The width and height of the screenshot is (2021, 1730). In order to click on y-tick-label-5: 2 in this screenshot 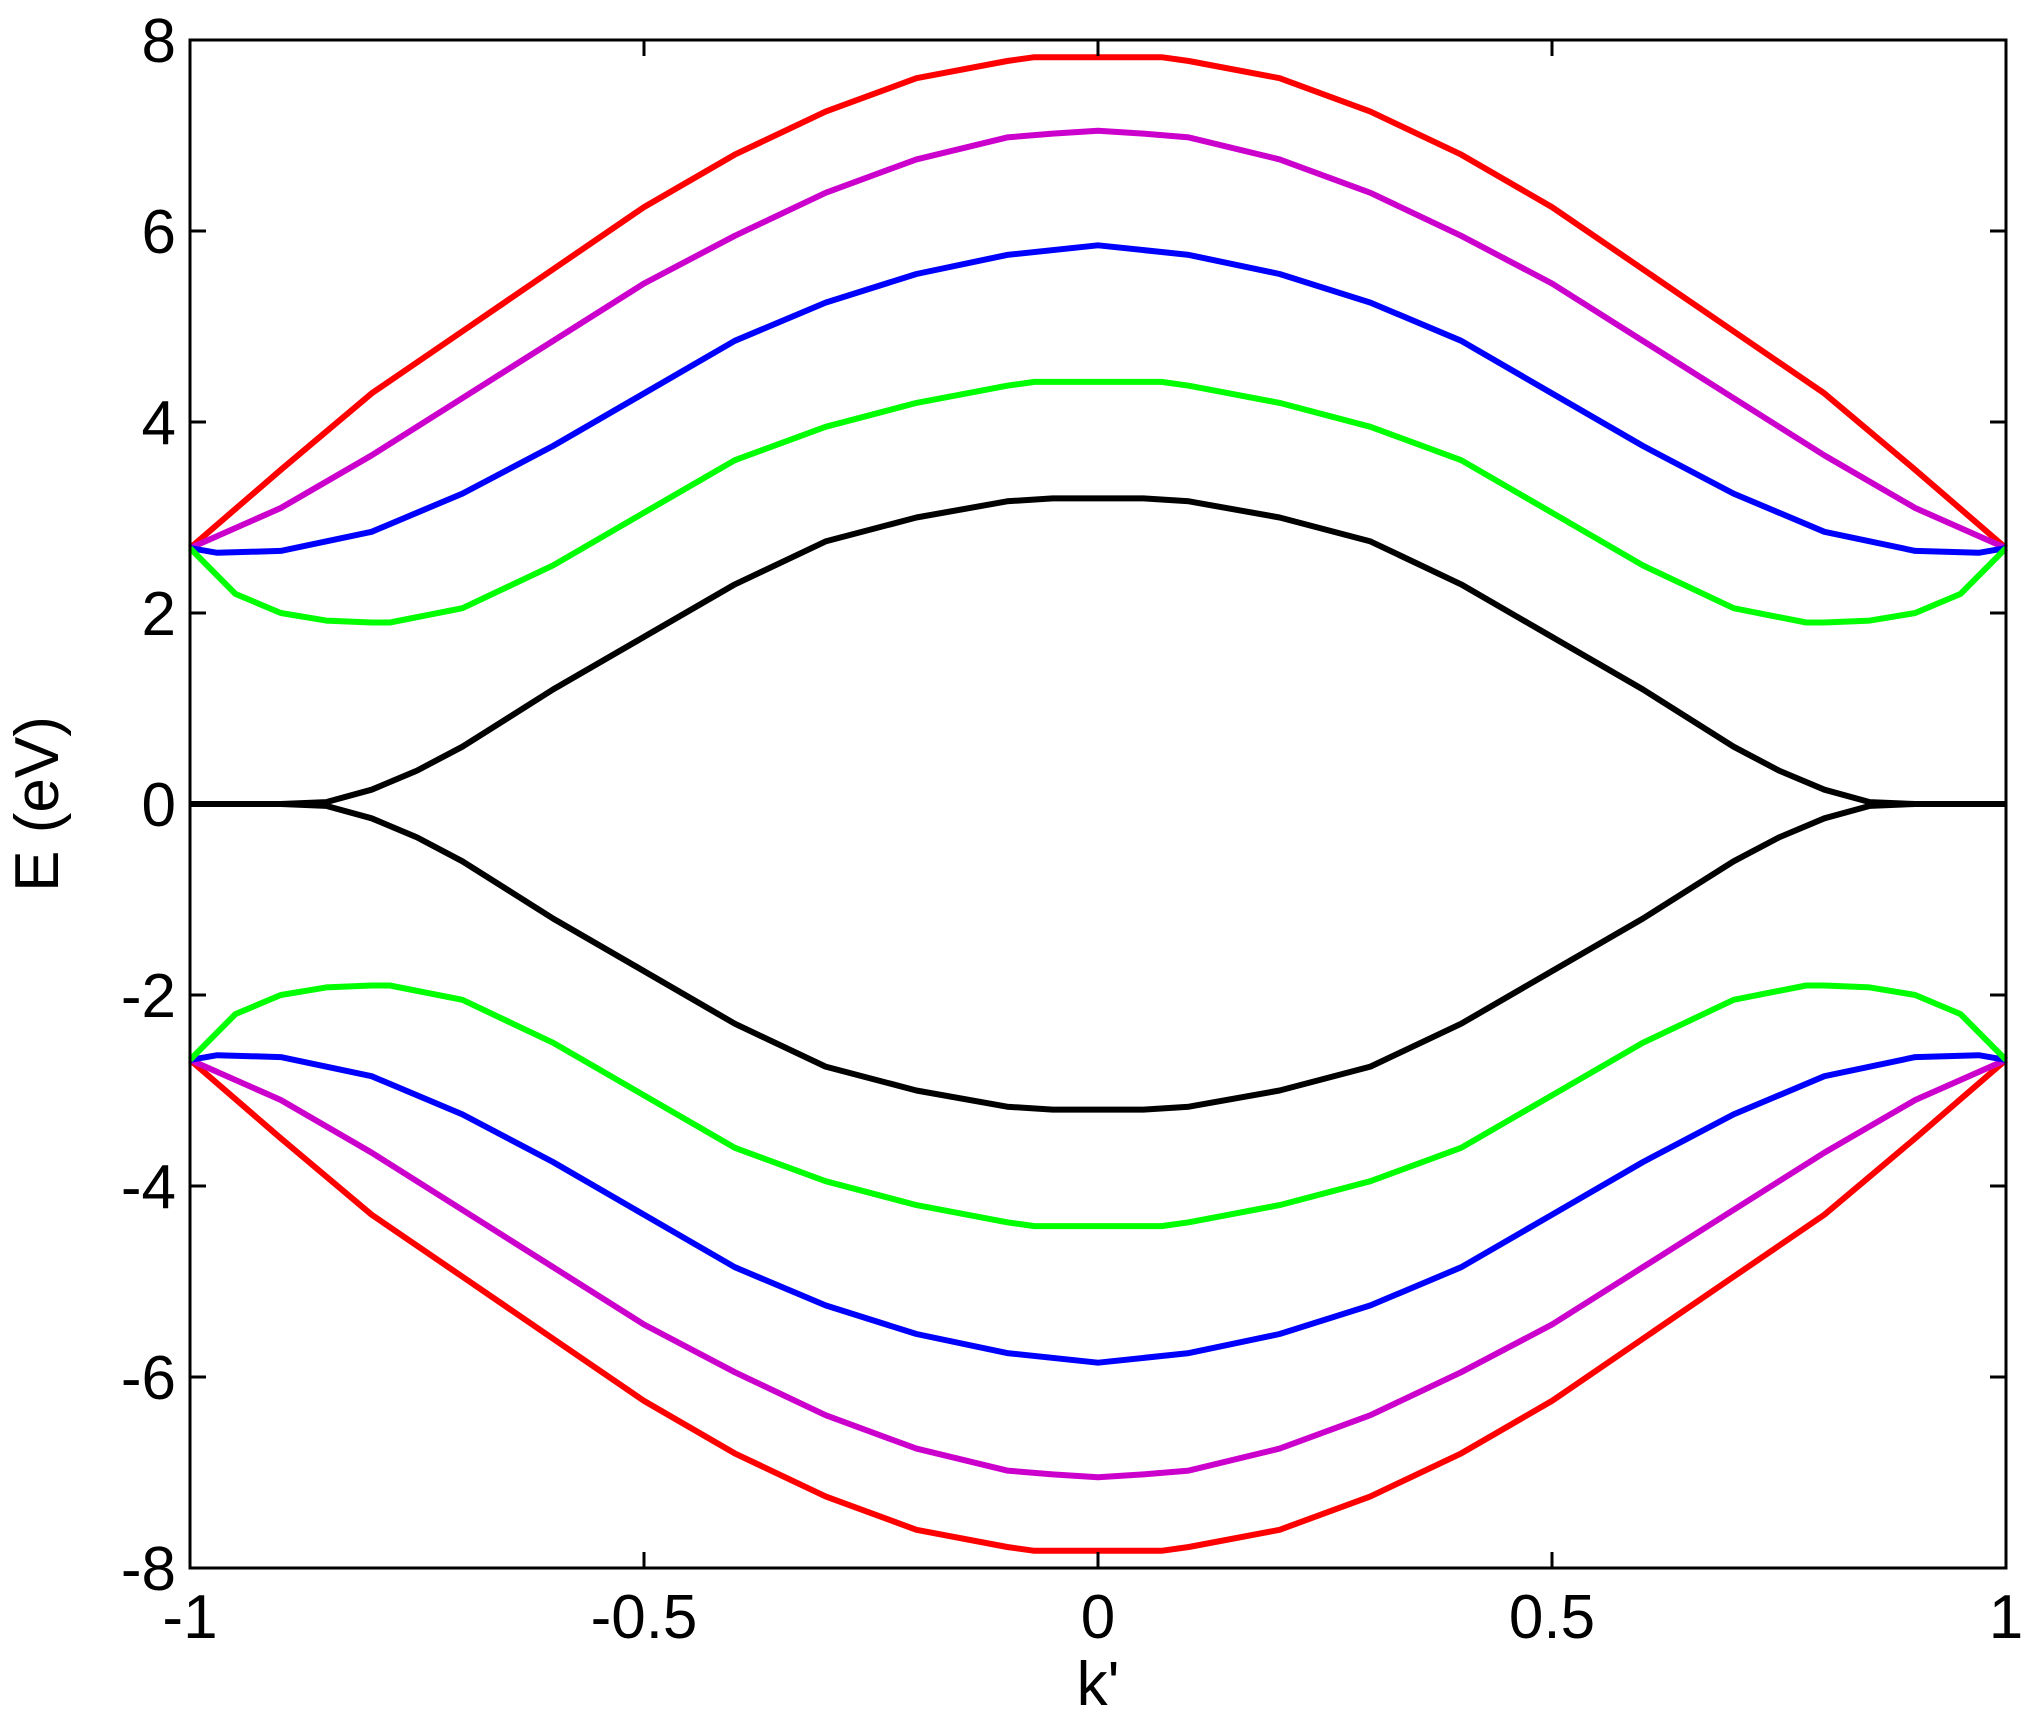, I will do `click(159, 614)`.